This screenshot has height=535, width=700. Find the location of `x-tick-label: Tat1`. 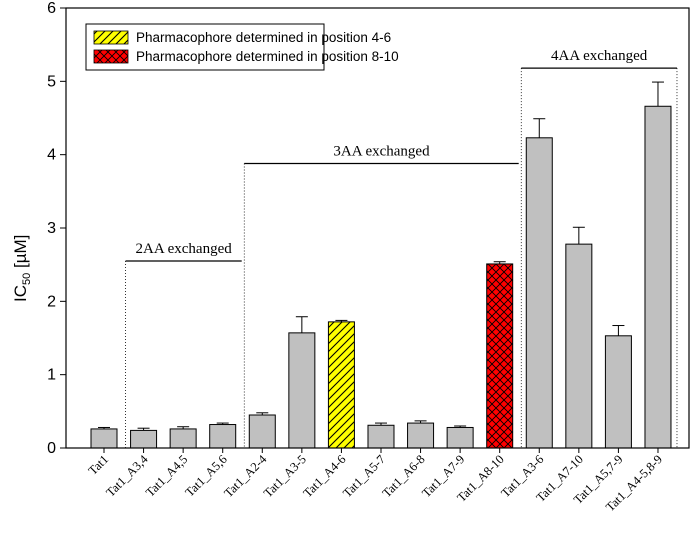

x-tick-label: Tat1 is located at coordinates (98, 464).